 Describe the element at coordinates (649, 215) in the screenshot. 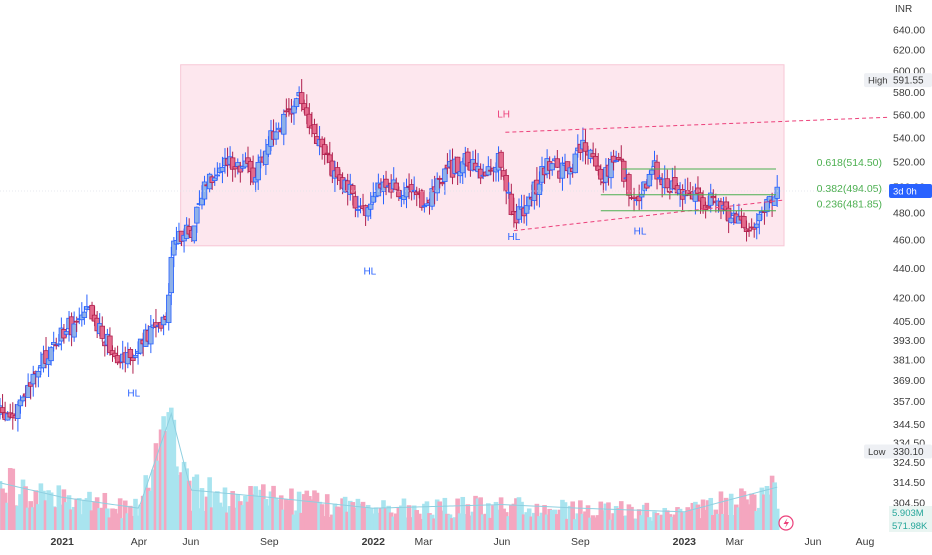

I see `support-trendline` at that location.